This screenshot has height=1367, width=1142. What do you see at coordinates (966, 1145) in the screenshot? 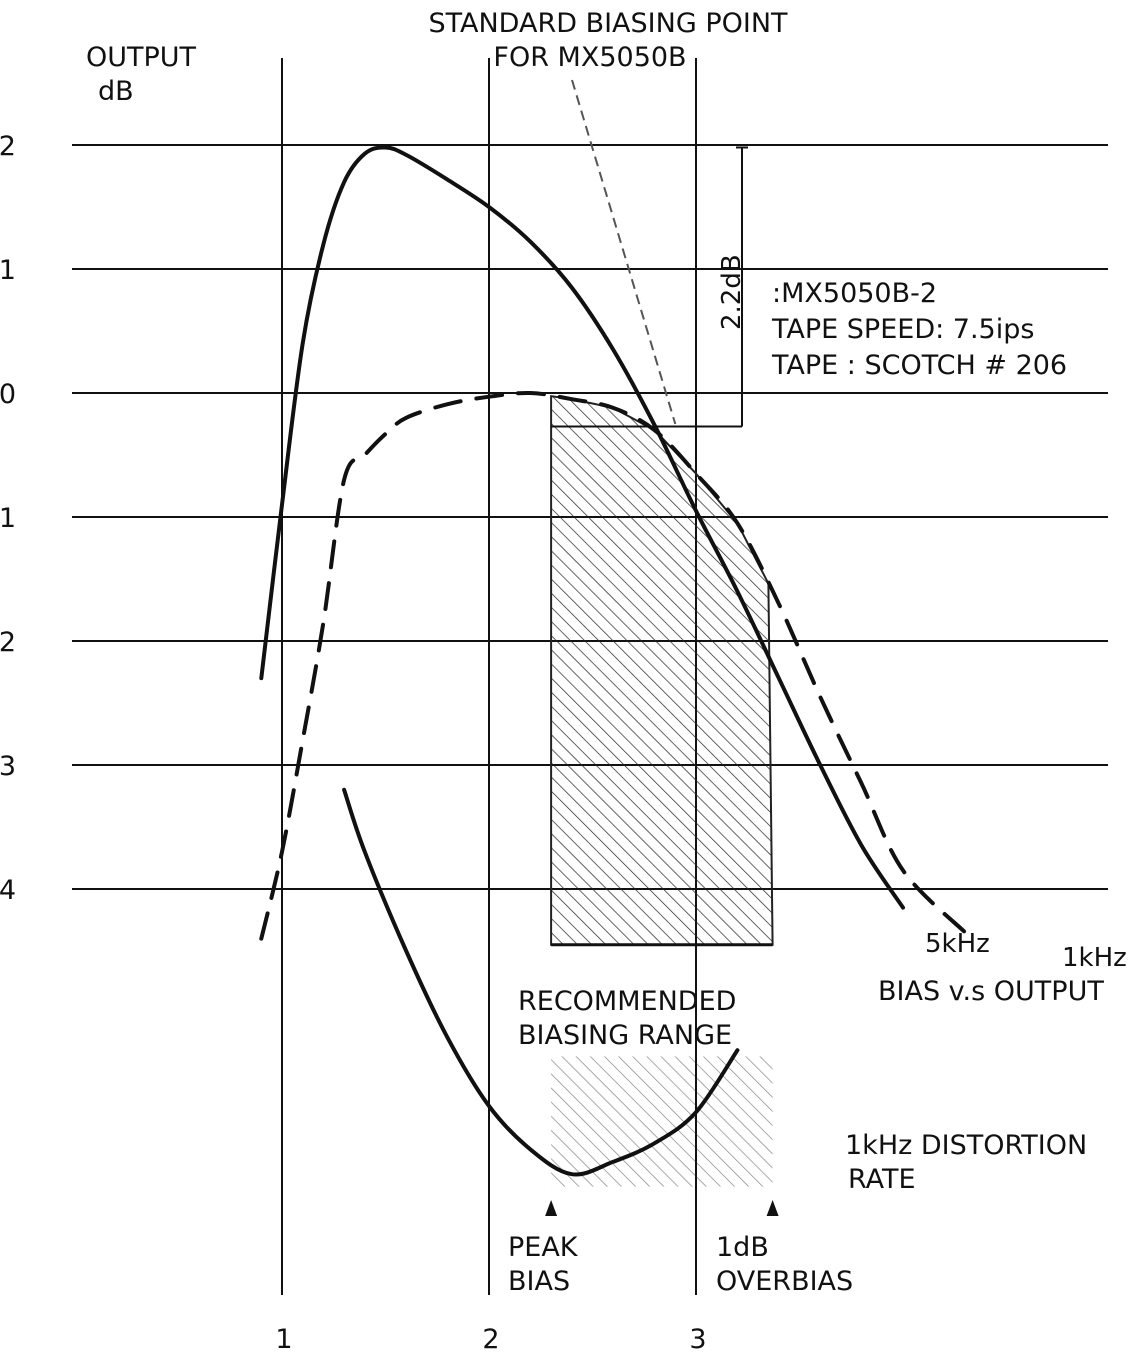
I see `distortion-label-1: 1kHz DISTORTION` at bounding box center [966, 1145].